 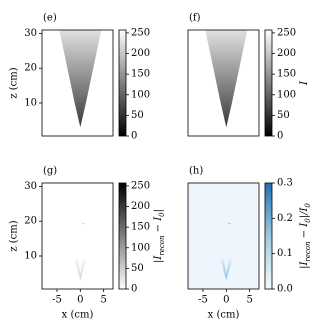 What do you see at coordinates (50, 171) in the screenshot?
I see `panel-label: (g)` at bounding box center [50, 171].